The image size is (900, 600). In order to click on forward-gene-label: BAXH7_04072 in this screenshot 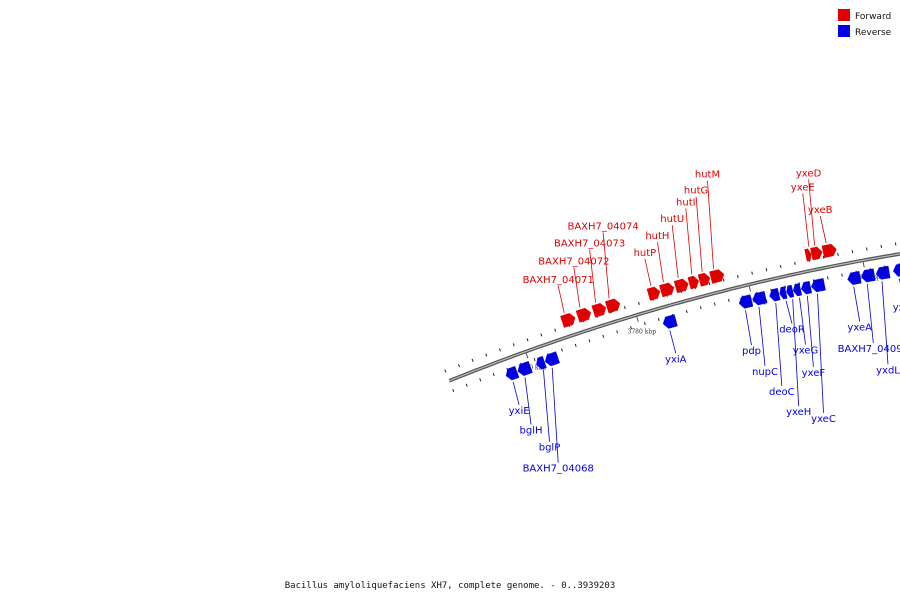, I will do `click(573, 262)`.